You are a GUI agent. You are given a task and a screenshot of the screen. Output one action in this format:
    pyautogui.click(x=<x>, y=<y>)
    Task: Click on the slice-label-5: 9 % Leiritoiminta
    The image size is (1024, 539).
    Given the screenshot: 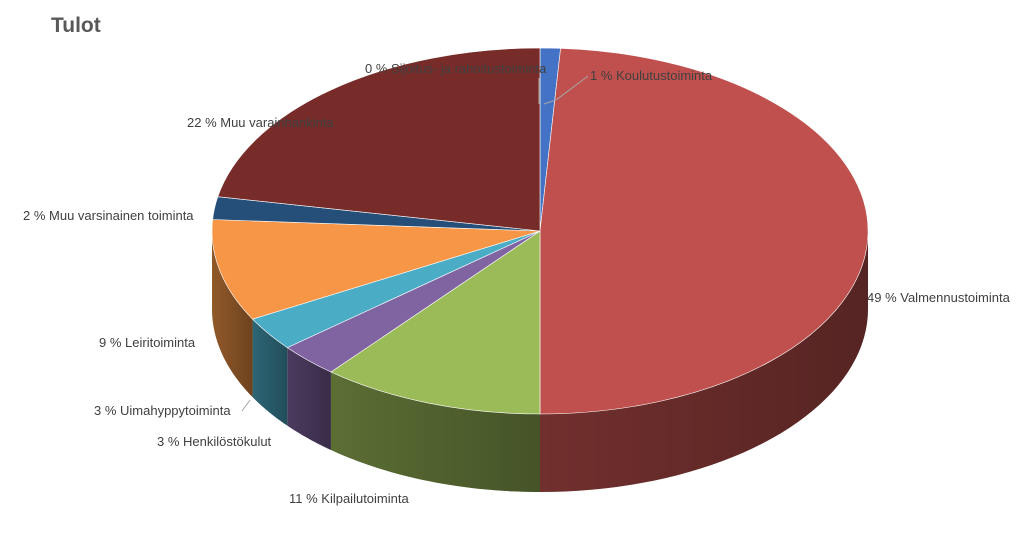 What is the action you would take?
    pyautogui.click(x=147, y=342)
    